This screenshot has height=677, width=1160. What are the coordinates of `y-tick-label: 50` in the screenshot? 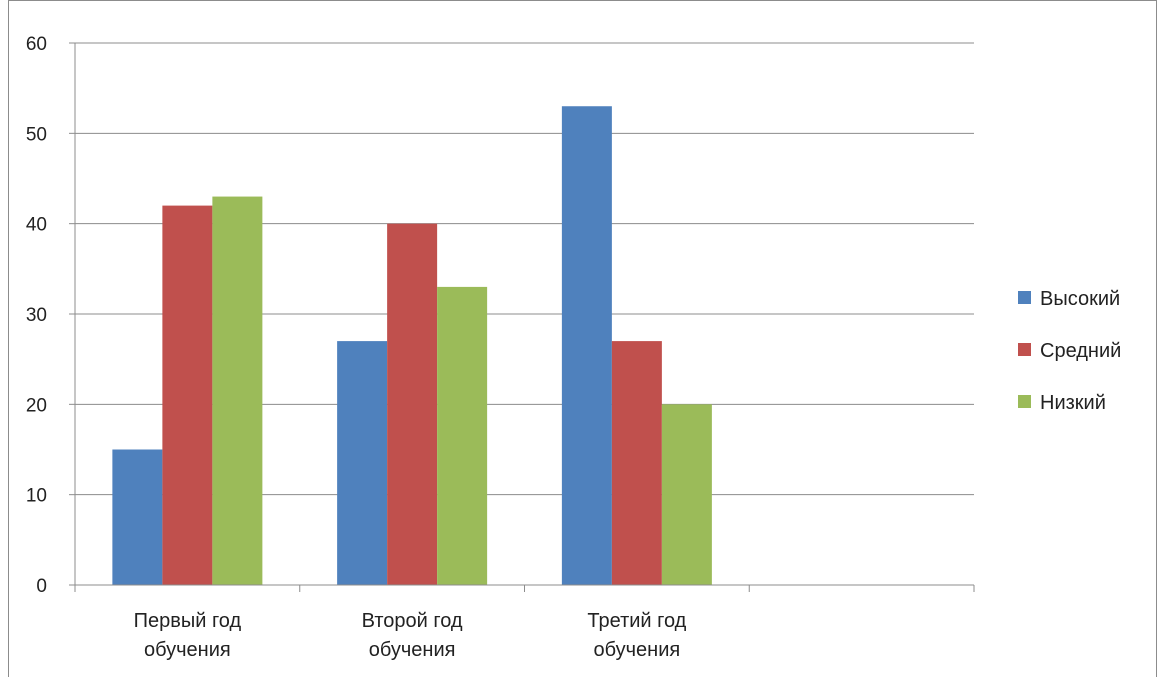 It's located at (36, 134).